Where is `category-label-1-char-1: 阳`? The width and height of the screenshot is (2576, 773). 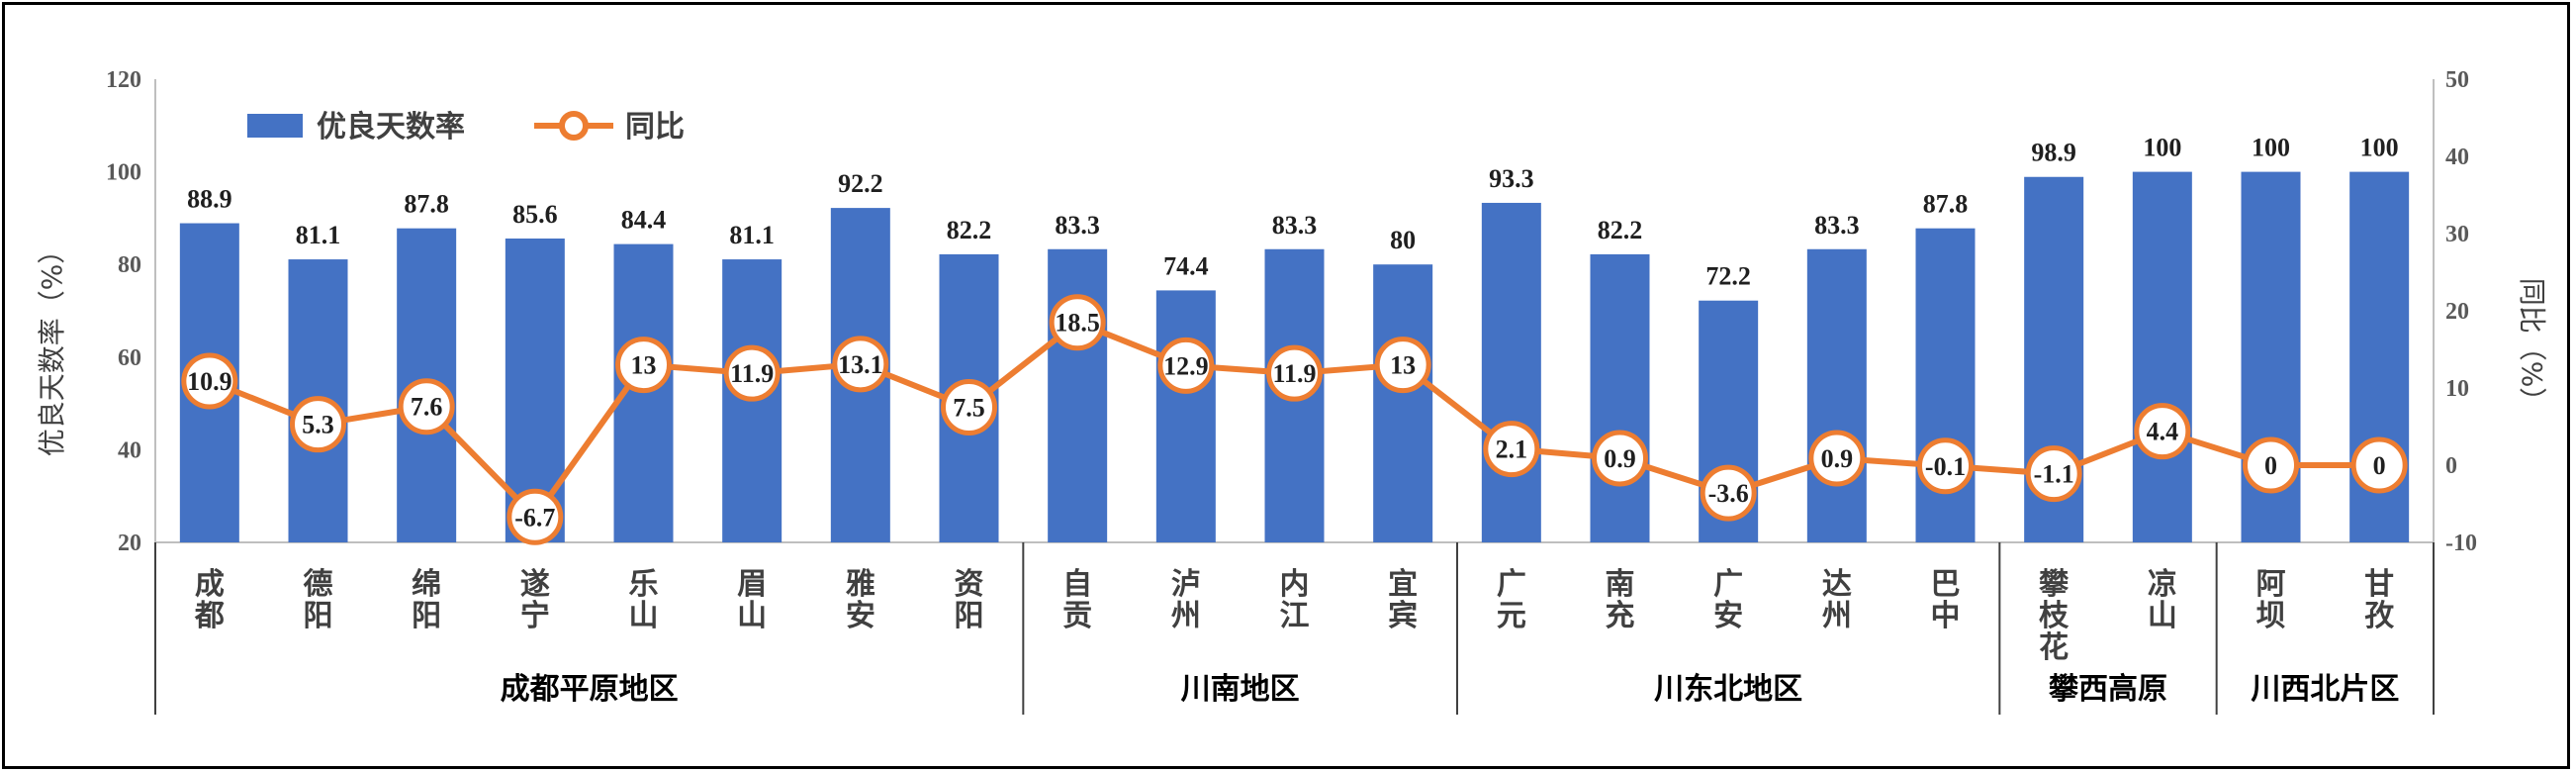 category-label-1-char-1: 阳 is located at coordinates (318, 616).